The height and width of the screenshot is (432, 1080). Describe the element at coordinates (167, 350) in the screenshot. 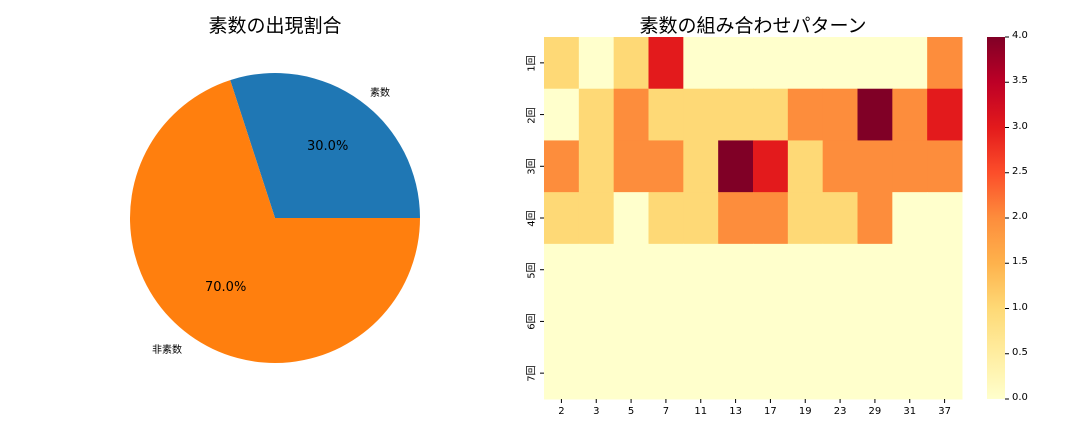

I see `pie-label-nonprime: 非素数` at that location.